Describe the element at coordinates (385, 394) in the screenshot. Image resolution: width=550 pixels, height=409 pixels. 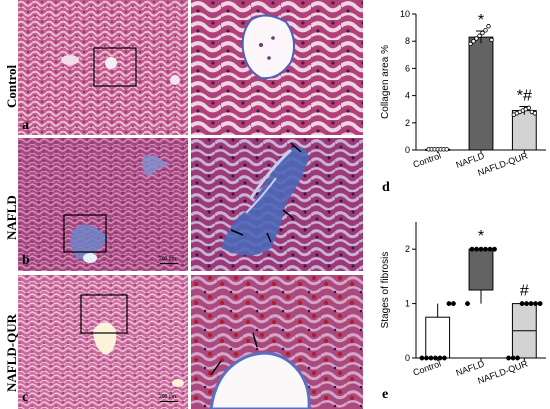
I see `panel-letter-e: e` at that location.